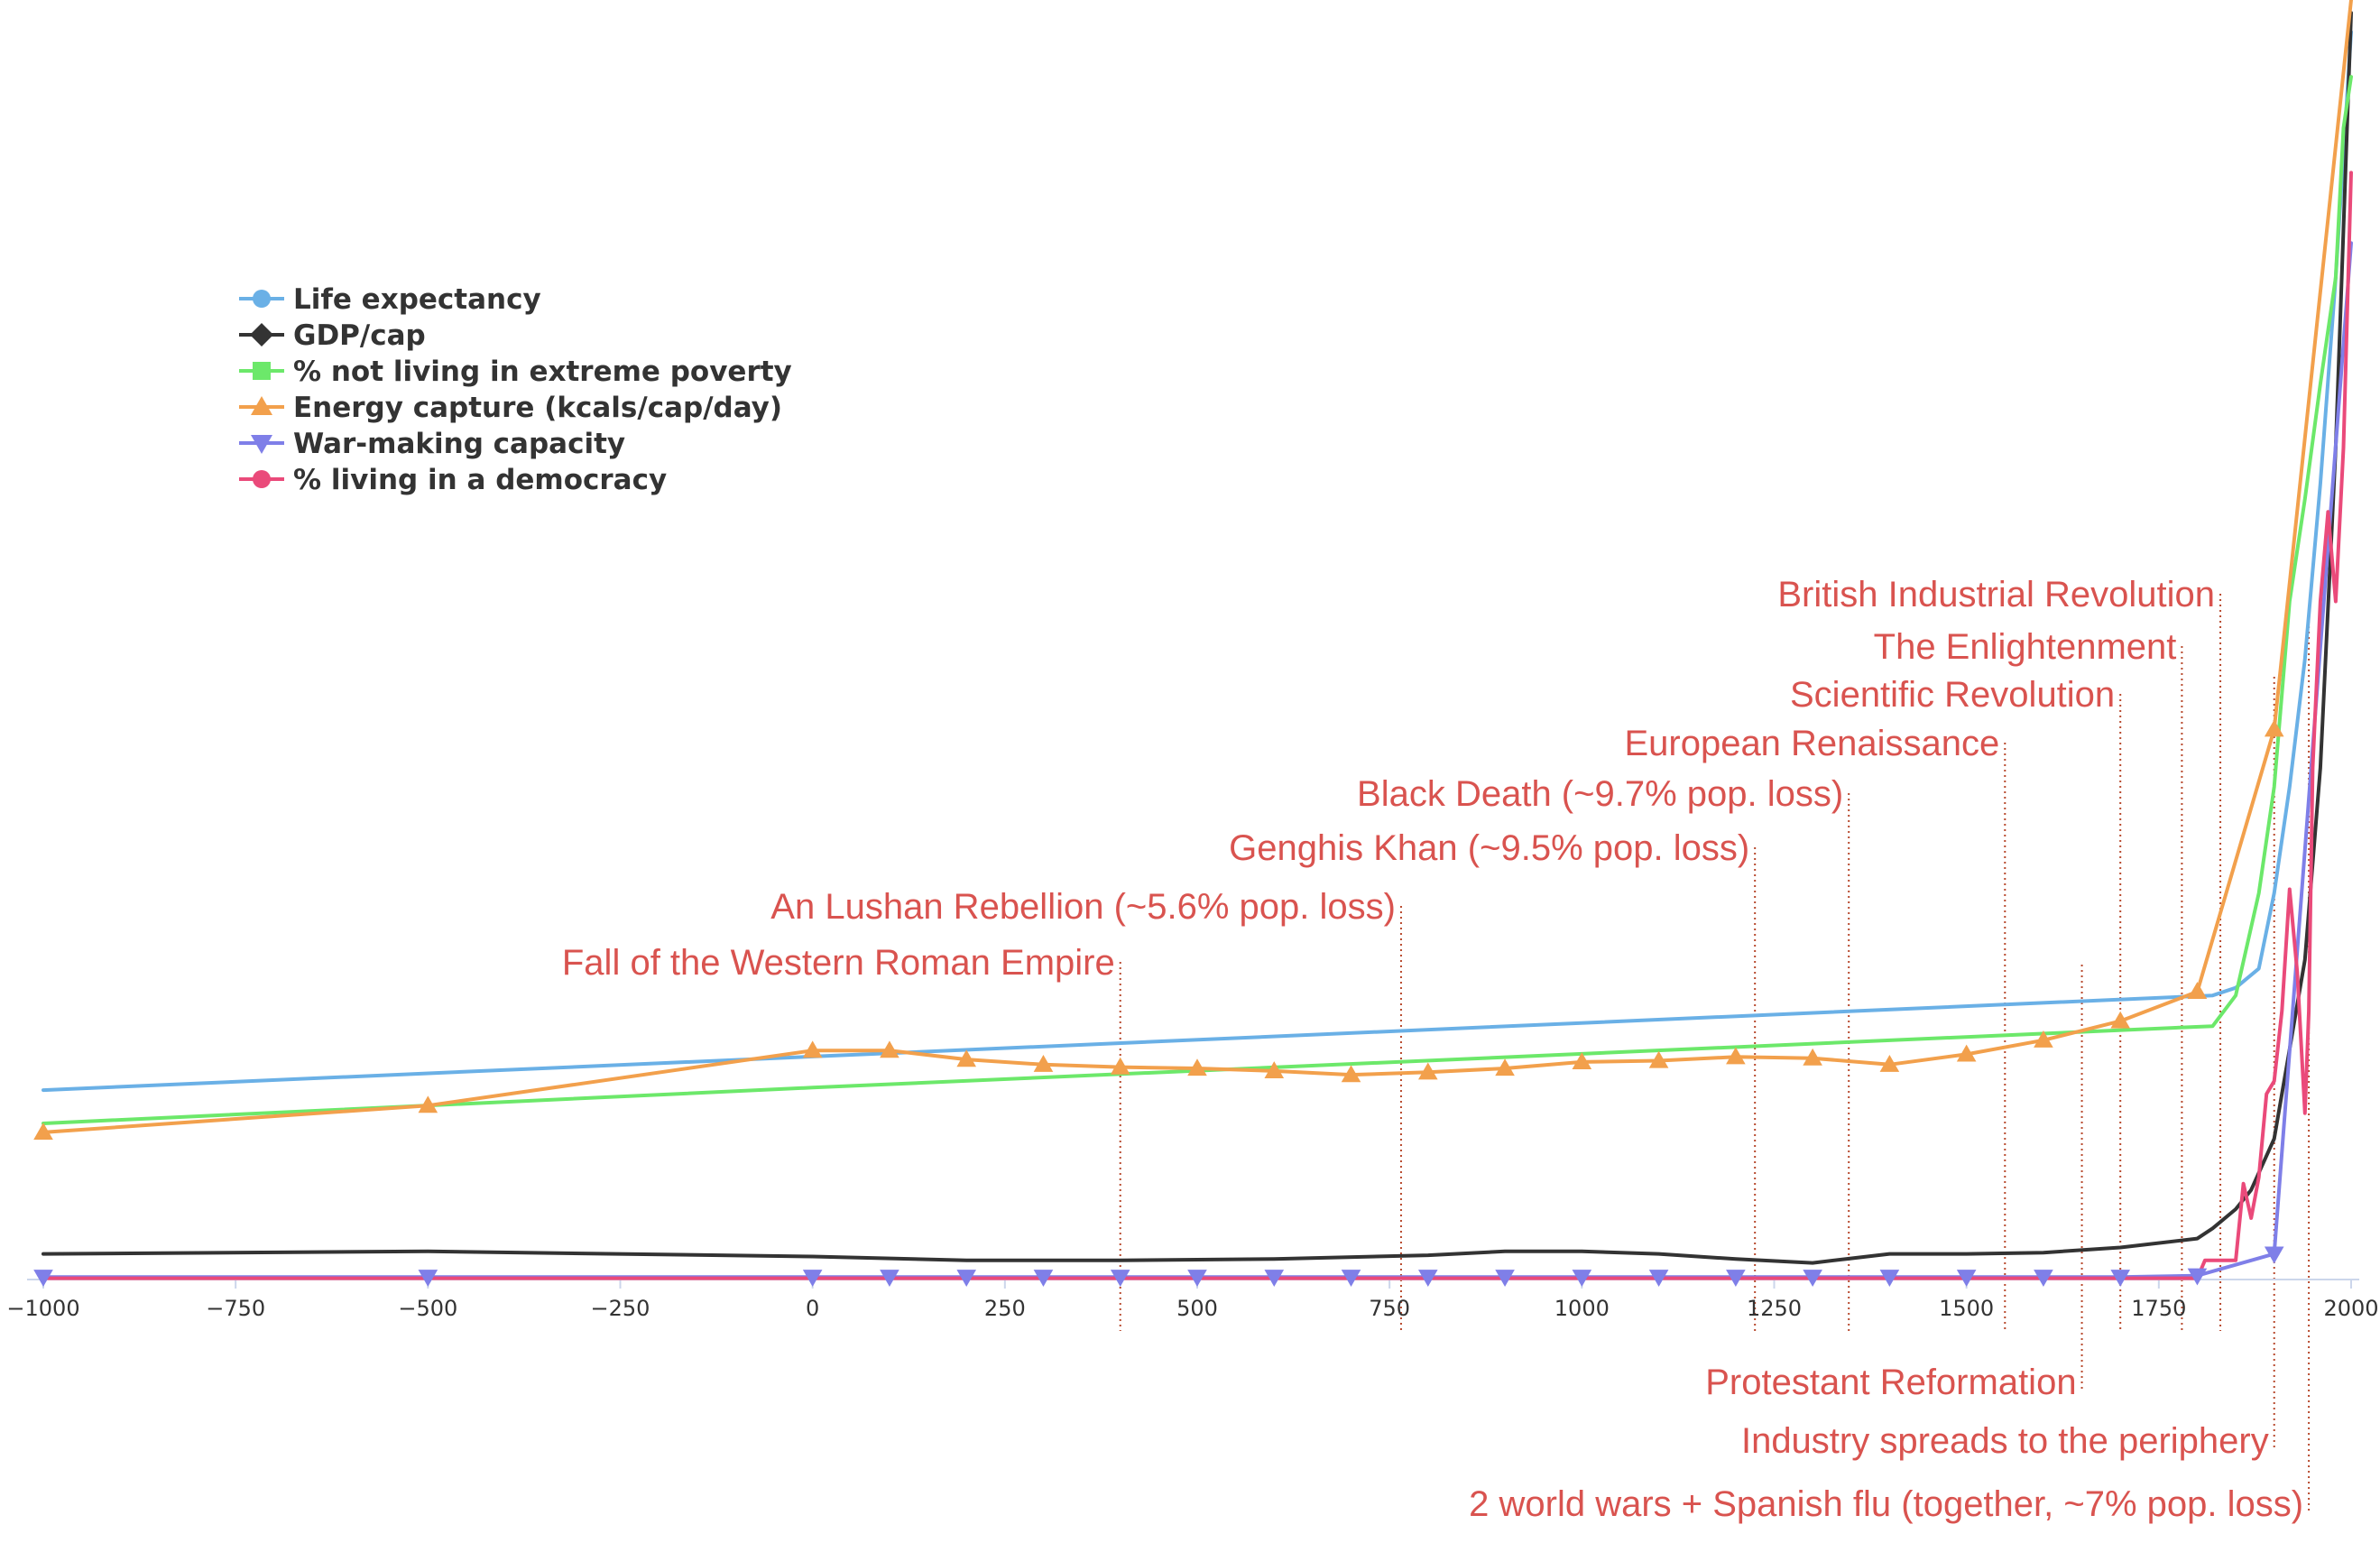  Describe the element at coordinates (1083, 907) in the screenshot. I see `annotation-label-an-lushan-rebellion-5-6-pop-loss: An Lushan Rebellion (~5.6% pop. loss)` at that location.